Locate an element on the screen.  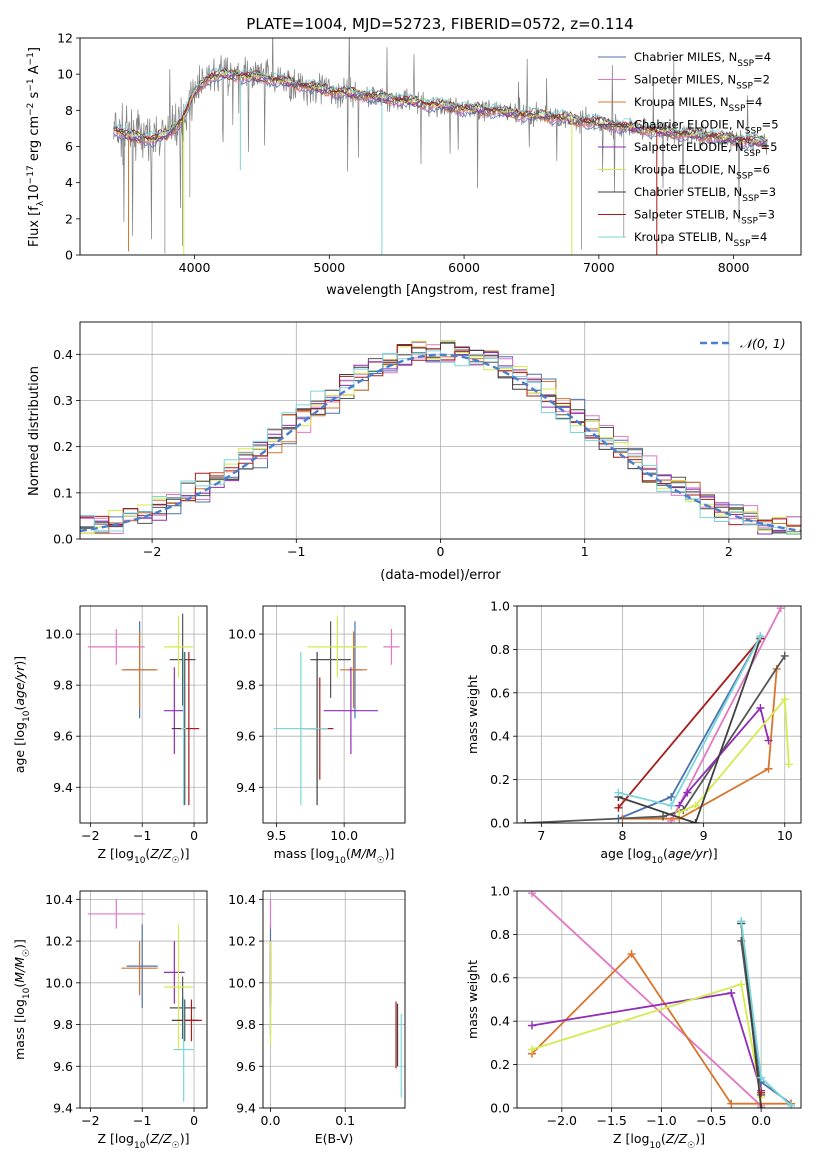
errorbar-kroupa-stelib is located at coordinates (184, 1049).